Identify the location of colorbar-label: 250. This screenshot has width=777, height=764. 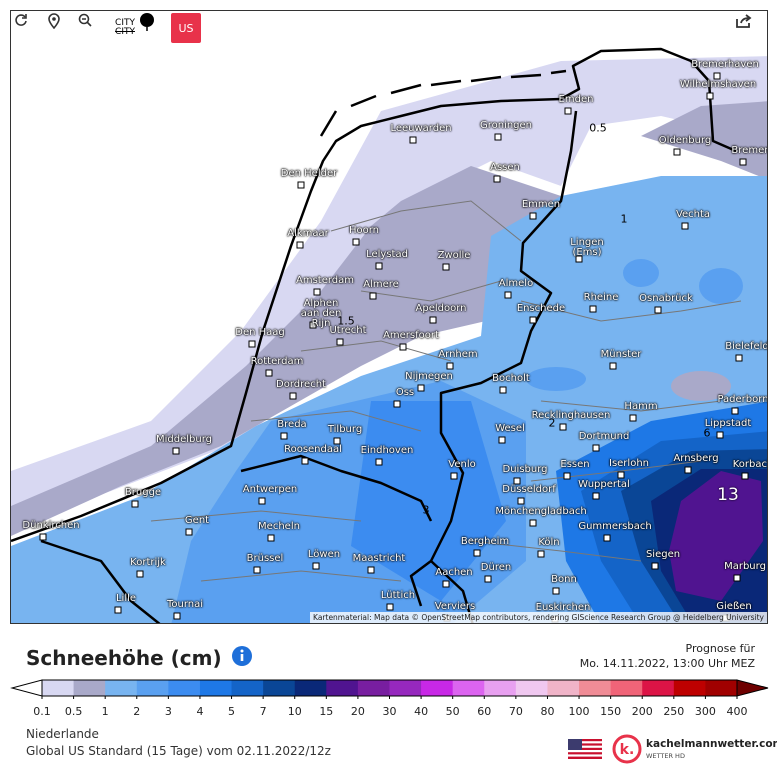
(673, 711).